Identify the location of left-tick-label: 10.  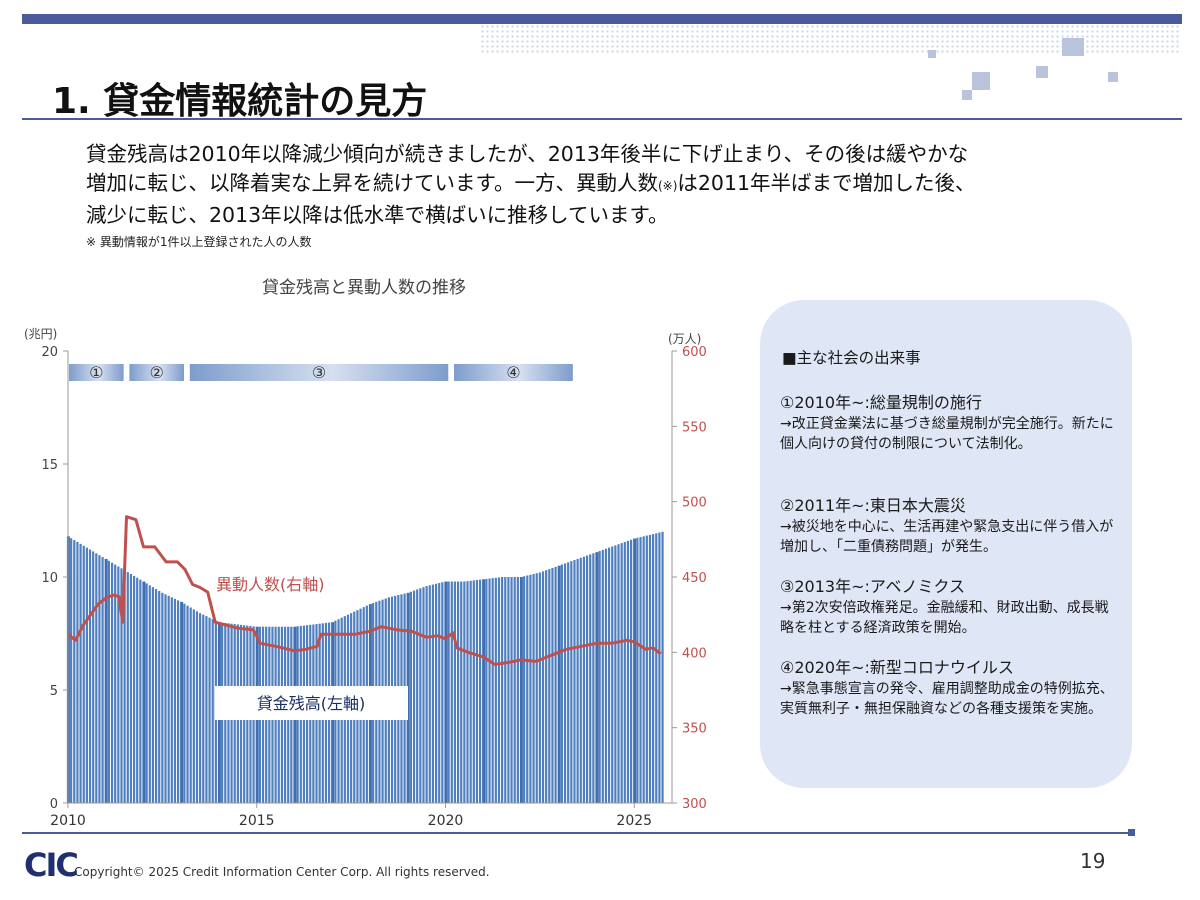
(49, 578).